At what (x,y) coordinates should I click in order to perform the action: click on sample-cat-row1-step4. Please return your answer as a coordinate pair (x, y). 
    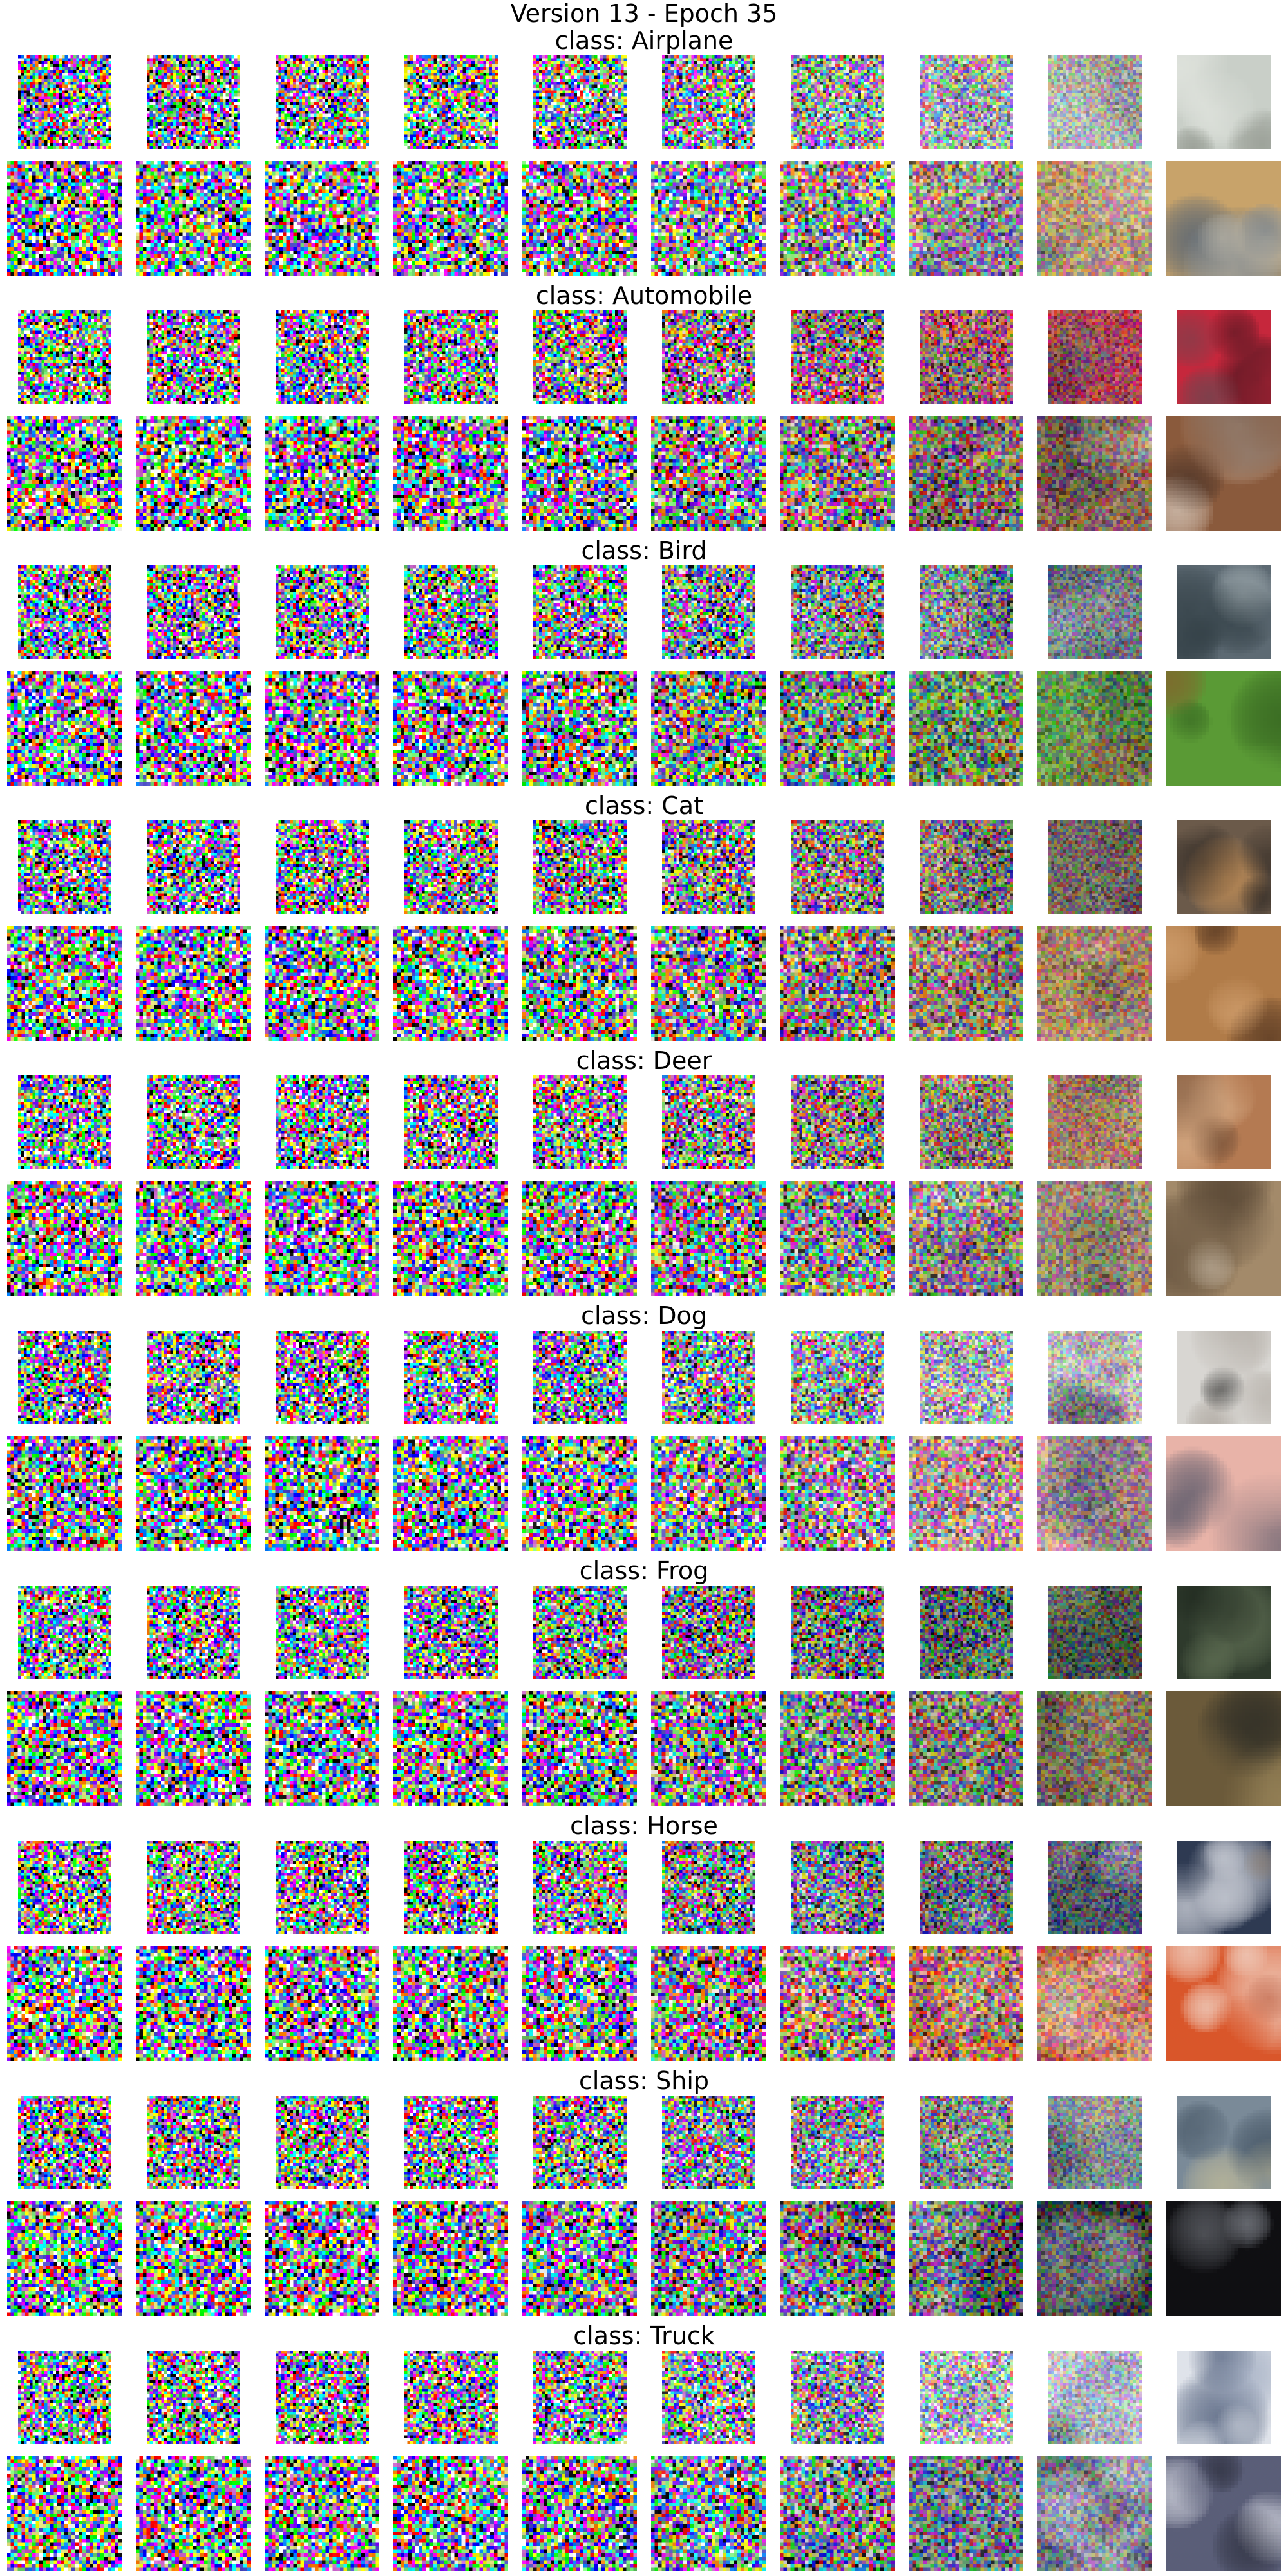
    Looking at the image, I should click on (451, 867).